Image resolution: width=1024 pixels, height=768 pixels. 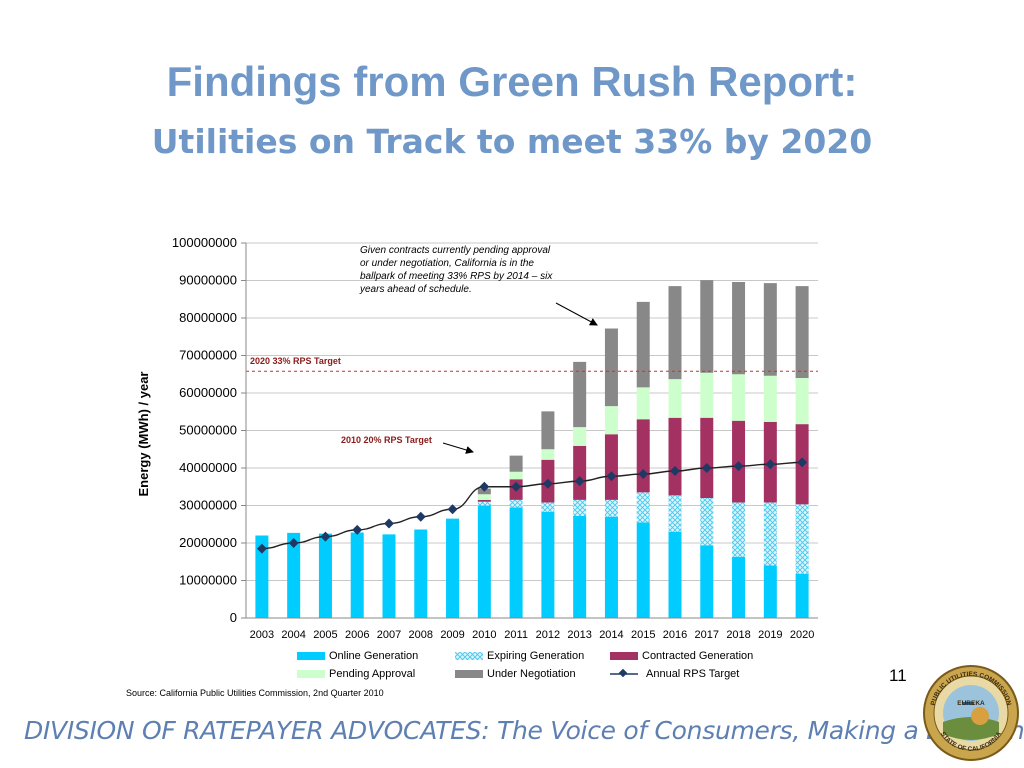 I want to click on legend-label: Under Negotiation, so click(x=531, y=673).